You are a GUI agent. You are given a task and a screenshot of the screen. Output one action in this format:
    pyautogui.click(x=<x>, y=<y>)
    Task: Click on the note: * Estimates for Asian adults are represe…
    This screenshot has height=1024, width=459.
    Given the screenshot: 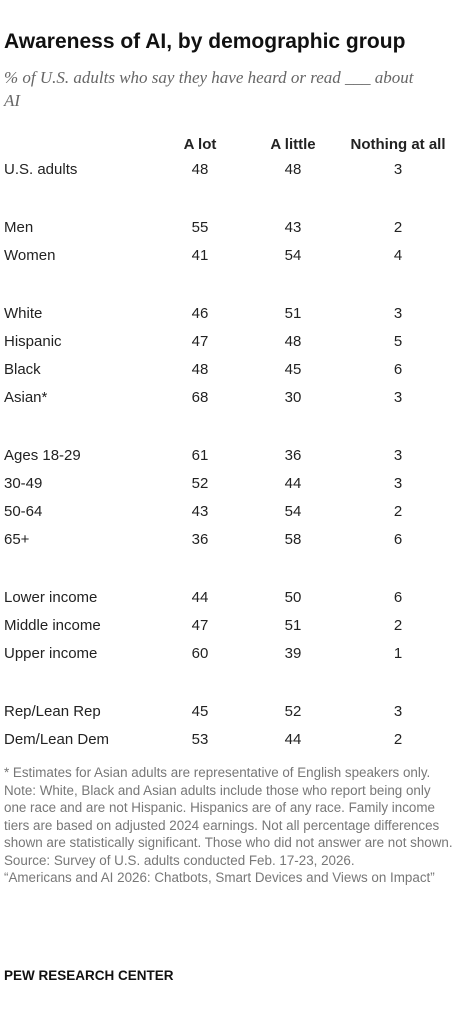 What is the action you would take?
    pyautogui.click(x=217, y=772)
    